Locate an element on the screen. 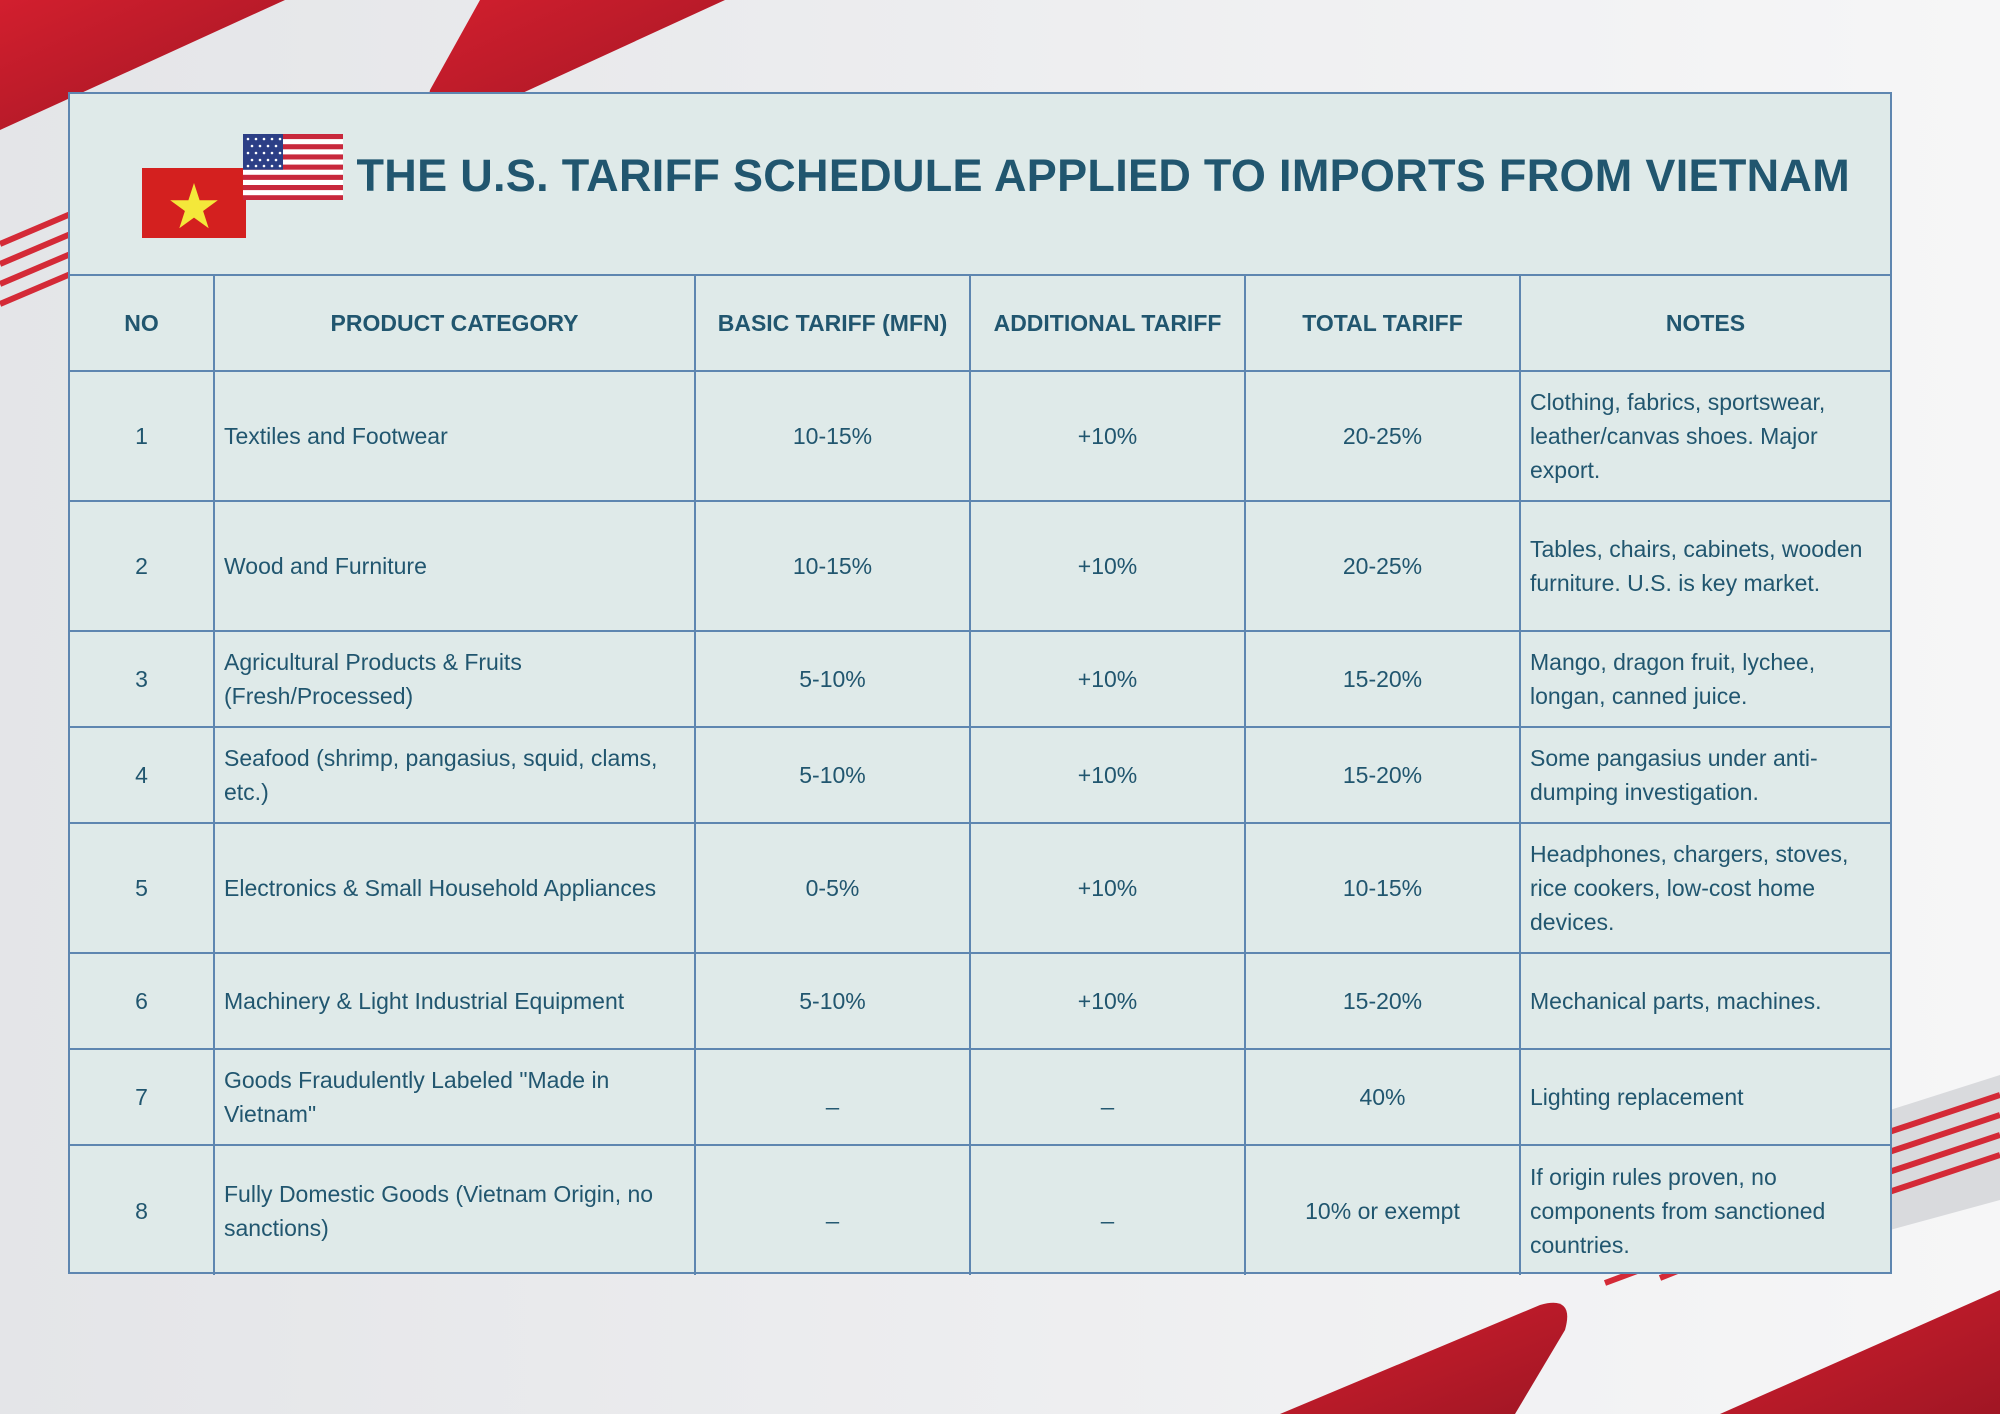  usa-flag-icon is located at coordinates (293, 167).